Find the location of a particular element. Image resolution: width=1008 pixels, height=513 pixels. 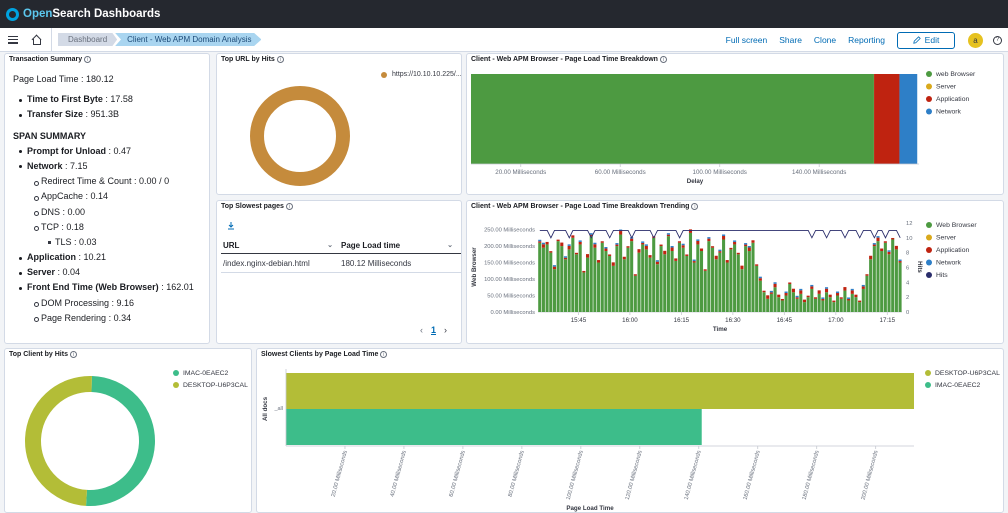

legend-label: web Browser is located at coordinates (955, 74).